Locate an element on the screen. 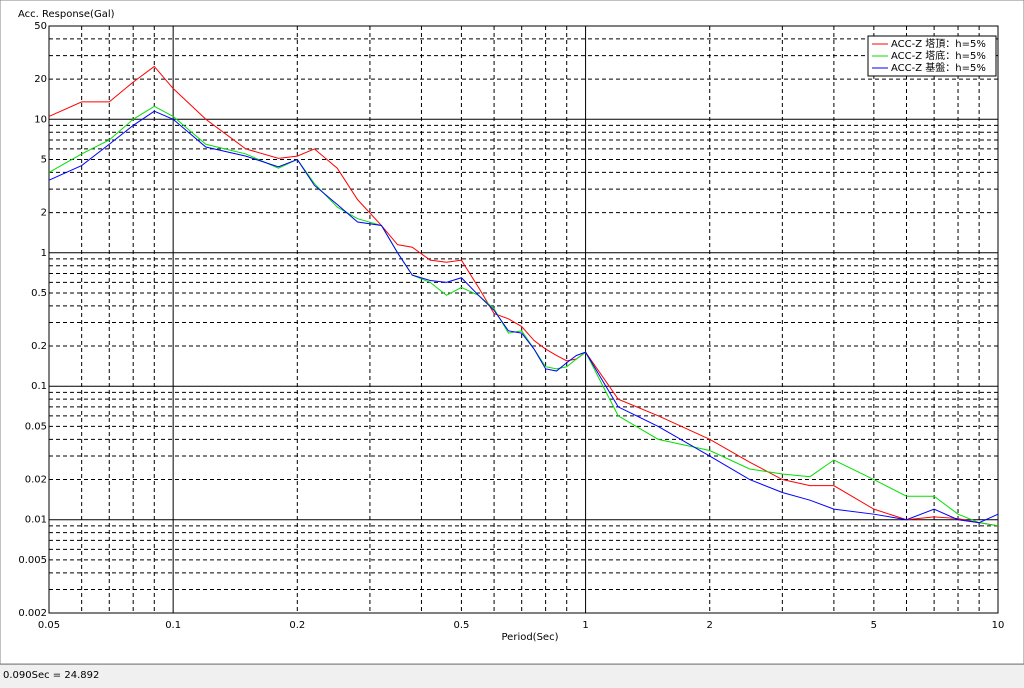  x-tick-label: 0.05 is located at coordinates (49, 625).